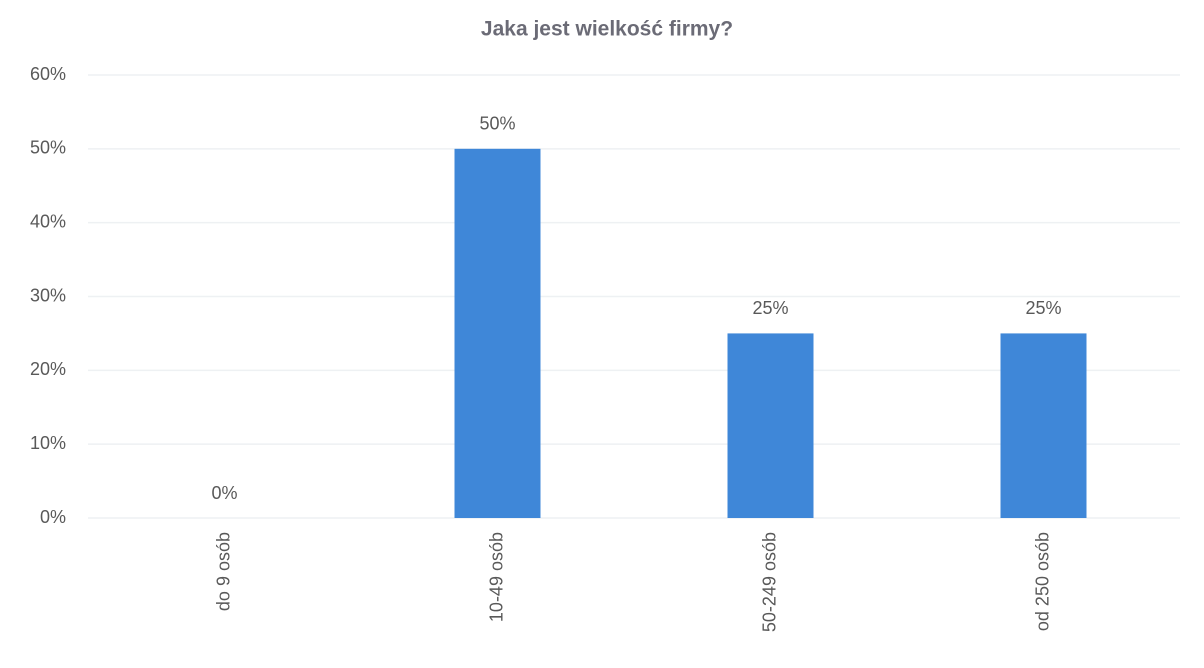  What do you see at coordinates (53, 517) in the screenshot?
I see `y-tick-label: 0%` at bounding box center [53, 517].